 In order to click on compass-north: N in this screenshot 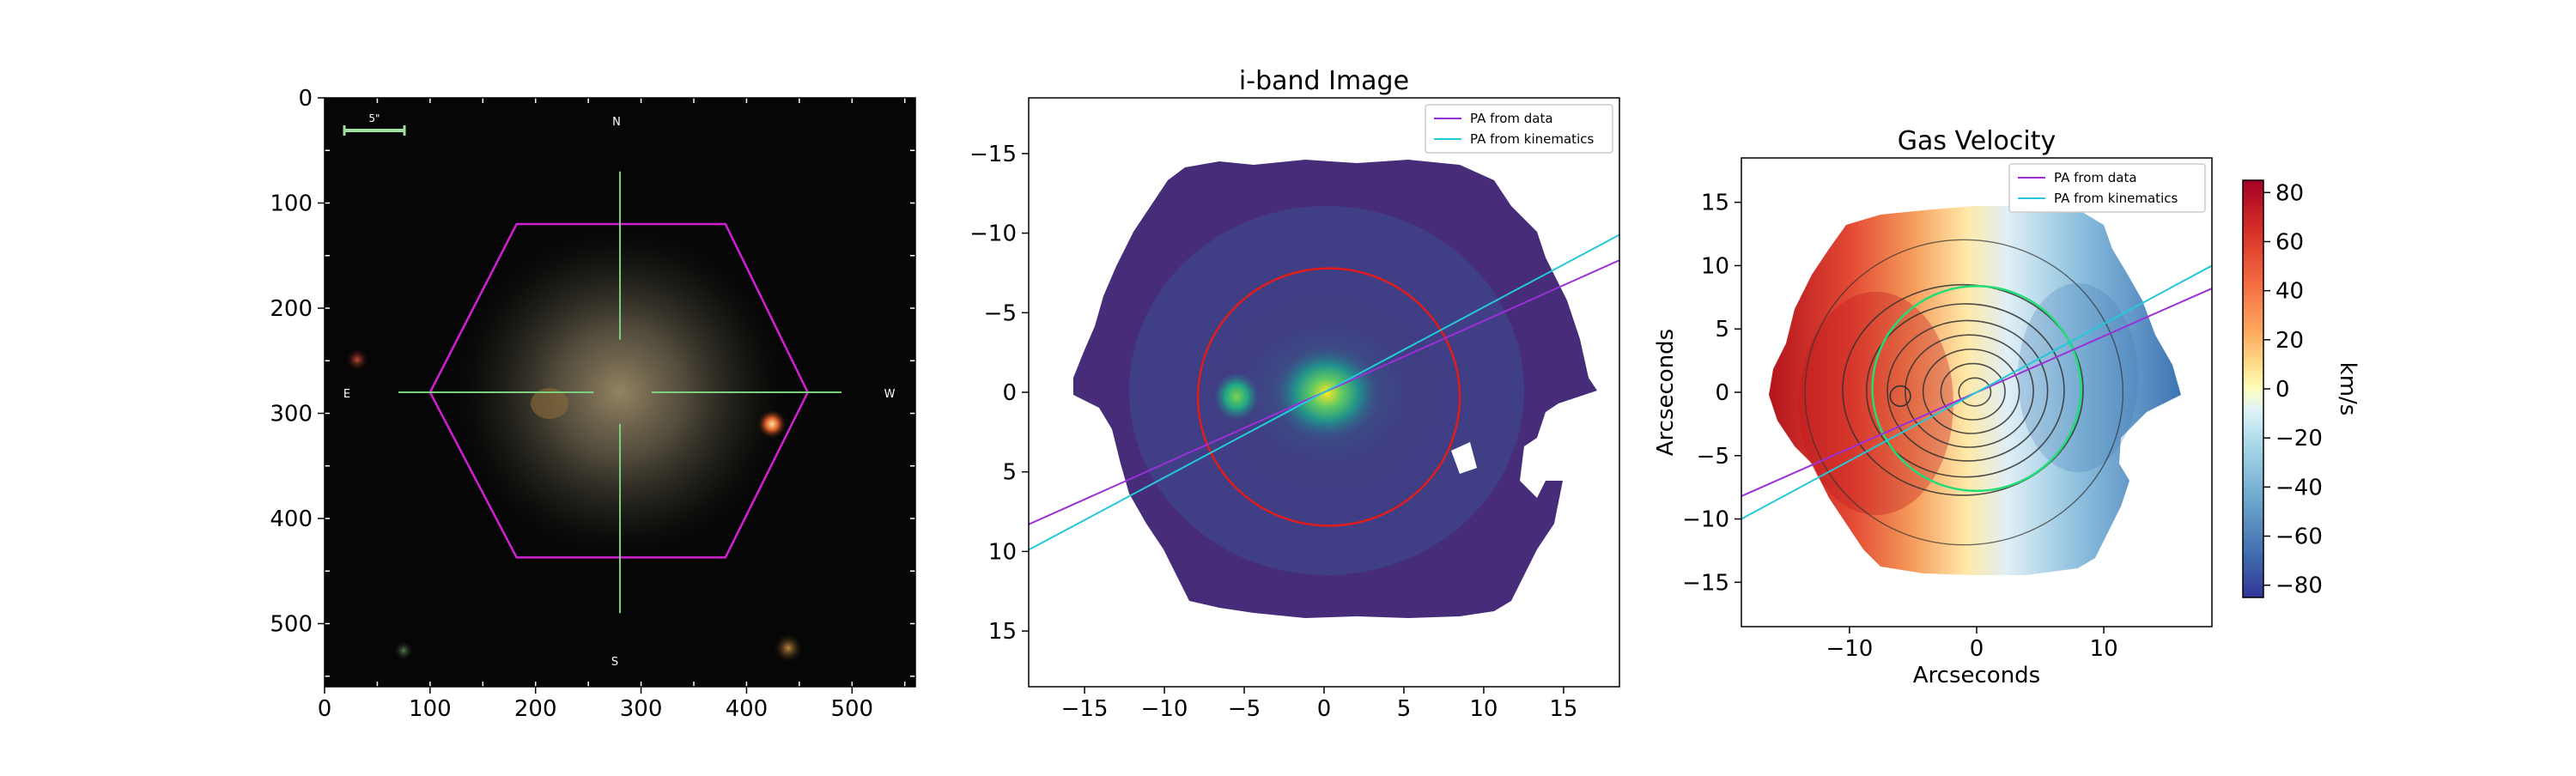, I will do `click(616, 123)`.